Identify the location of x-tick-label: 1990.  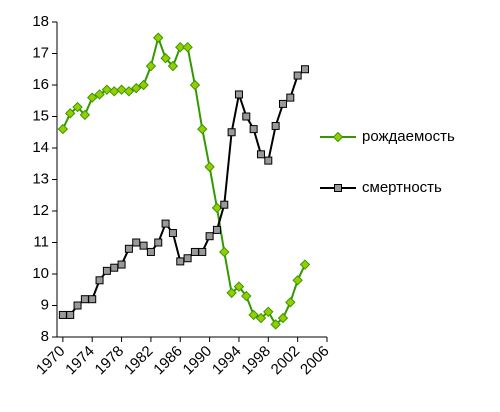
(198, 361).